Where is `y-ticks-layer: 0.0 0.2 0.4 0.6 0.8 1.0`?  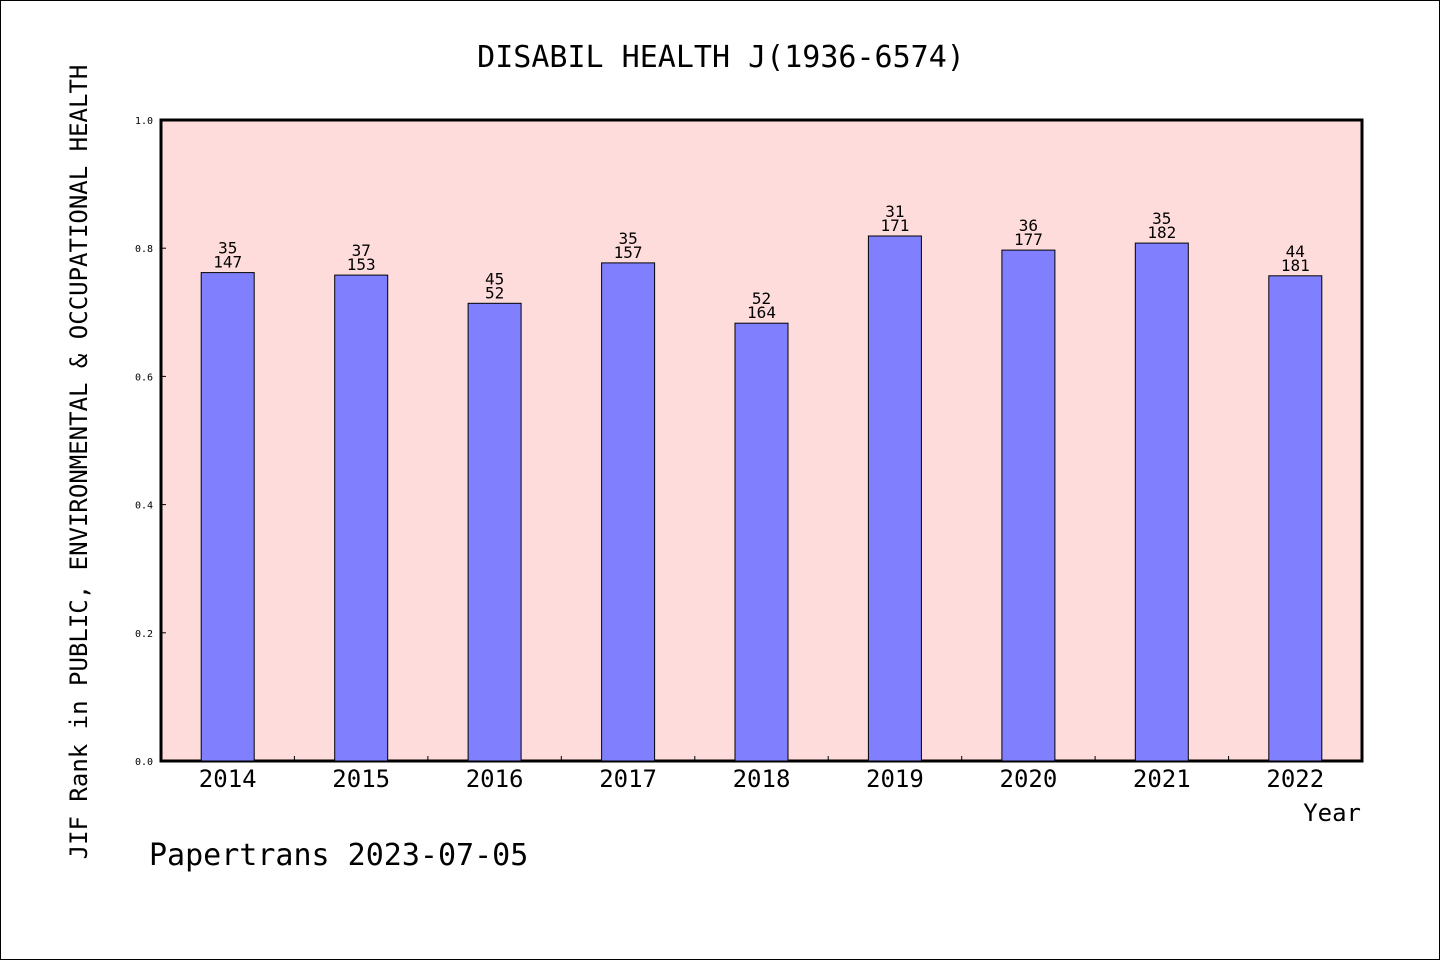 y-ticks-layer: 0.0 0.2 0.4 0.6 0.8 1.0 is located at coordinates (150, 442).